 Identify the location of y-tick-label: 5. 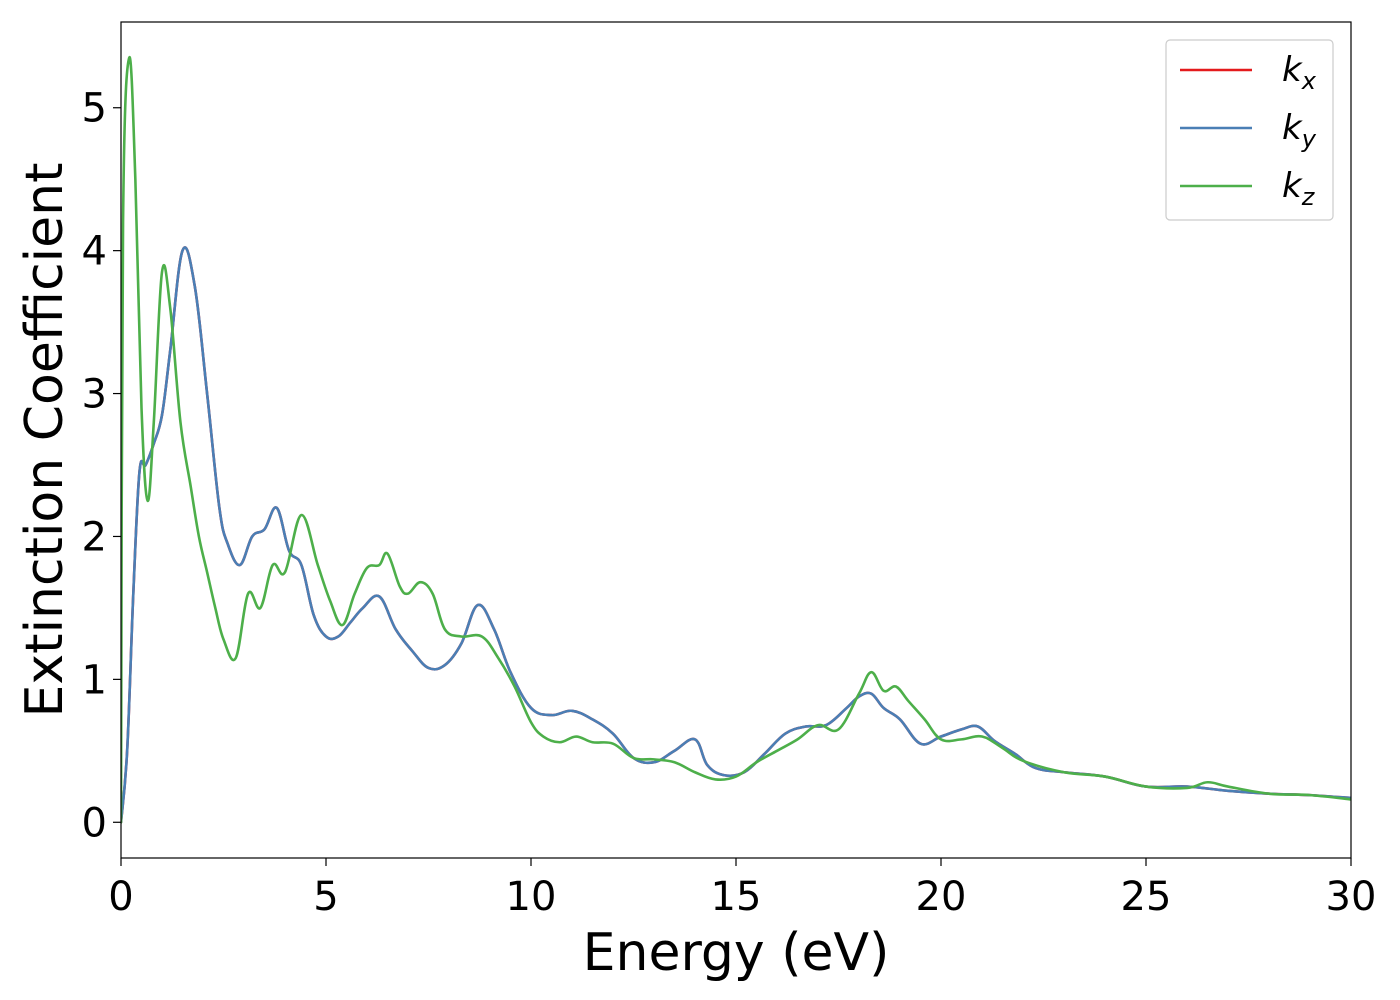
(94, 109).